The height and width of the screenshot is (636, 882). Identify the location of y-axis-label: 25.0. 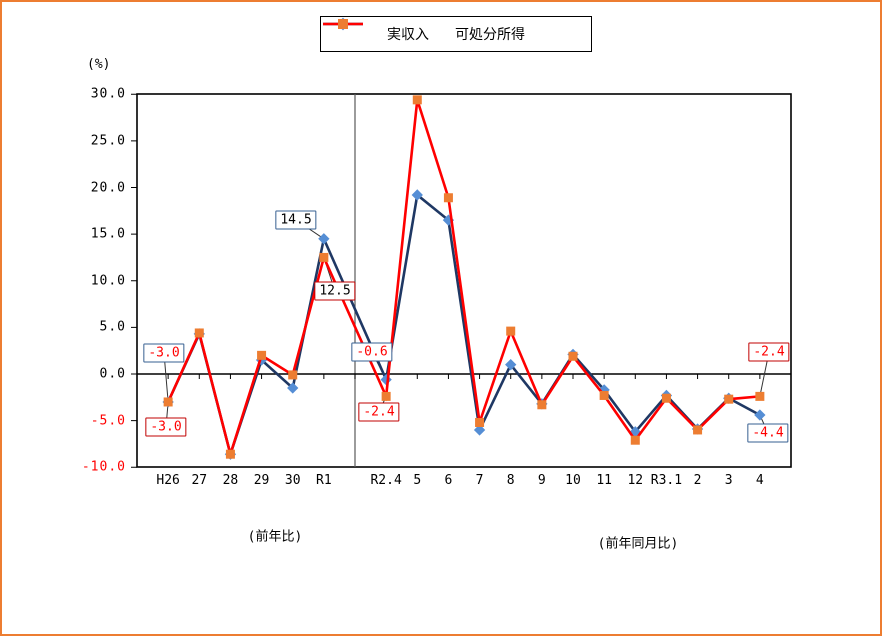
(108, 141).